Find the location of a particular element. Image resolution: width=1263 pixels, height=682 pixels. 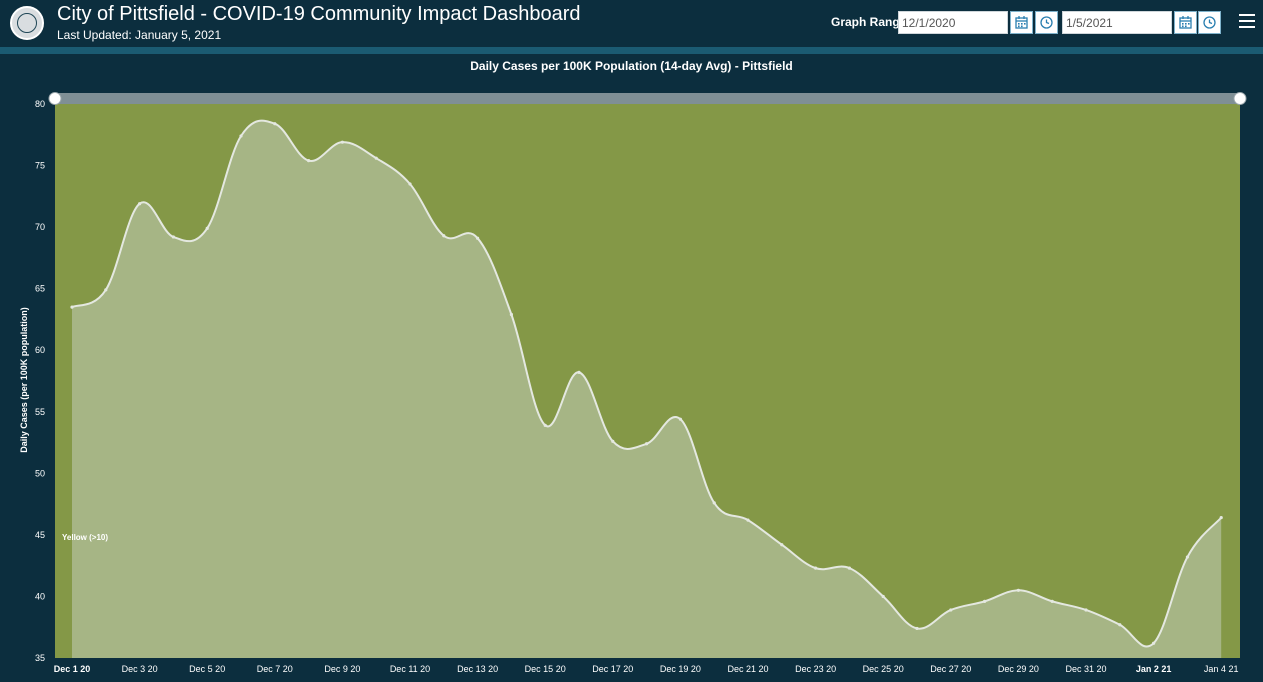

header-accent-band is located at coordinates (631, 50).